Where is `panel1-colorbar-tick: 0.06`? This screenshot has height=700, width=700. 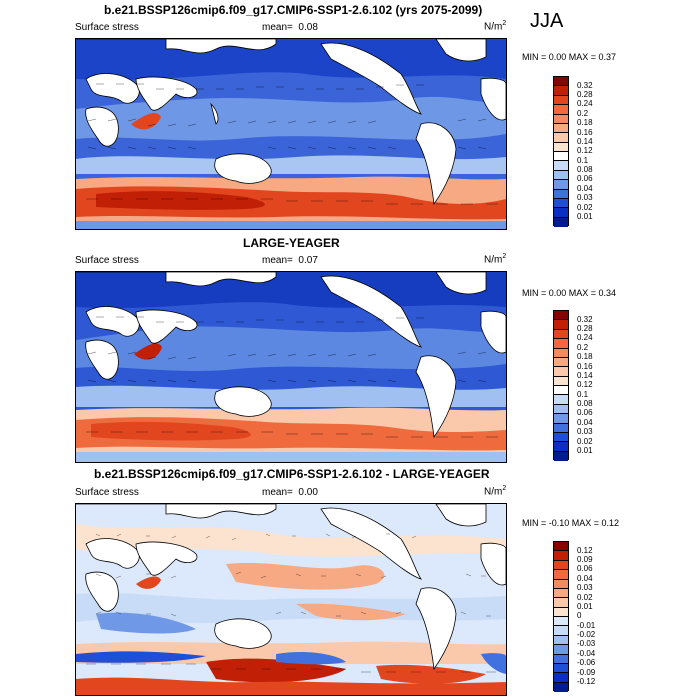 panel1-colorbar-tick: 0.06 is located at coordinates (585, 178).